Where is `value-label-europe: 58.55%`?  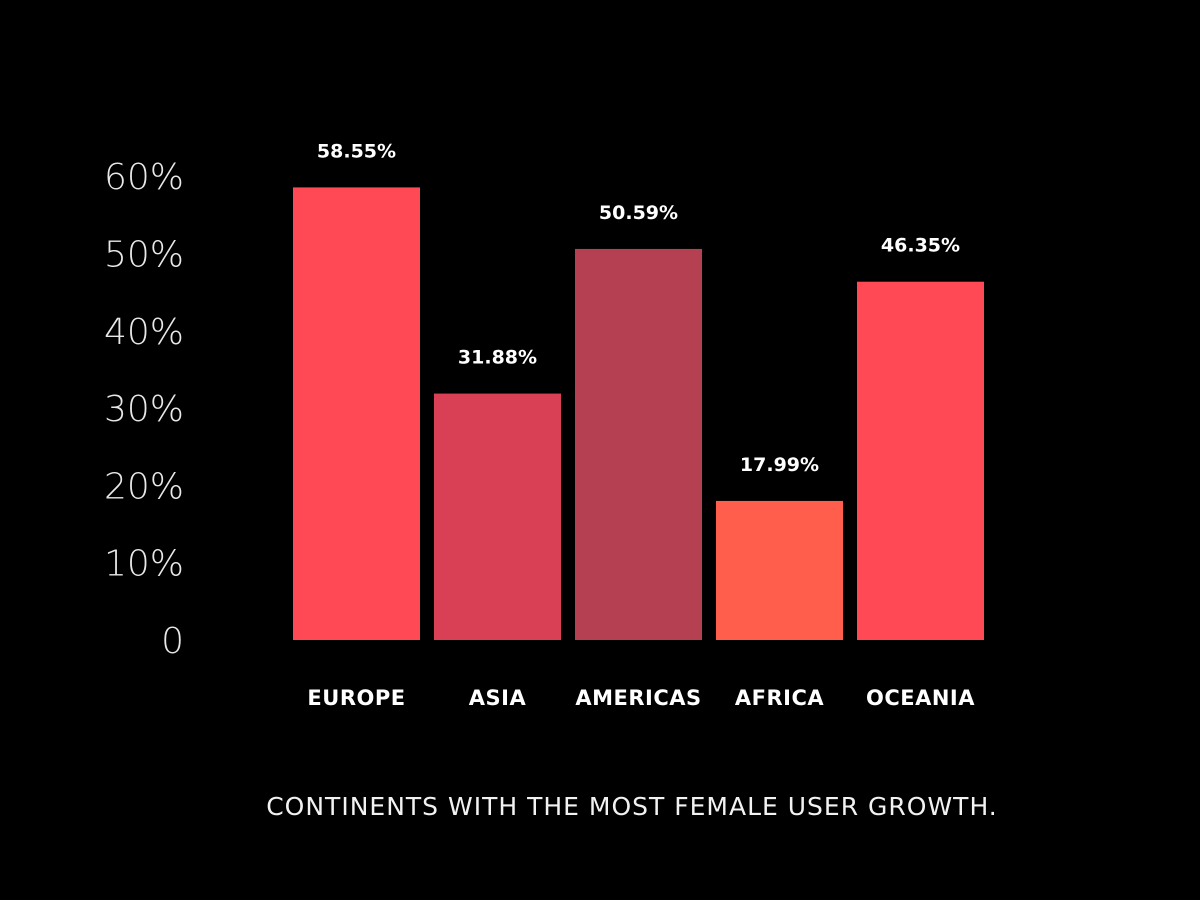
value-label-europe: 58.55% is located at coordinates (356, 151).